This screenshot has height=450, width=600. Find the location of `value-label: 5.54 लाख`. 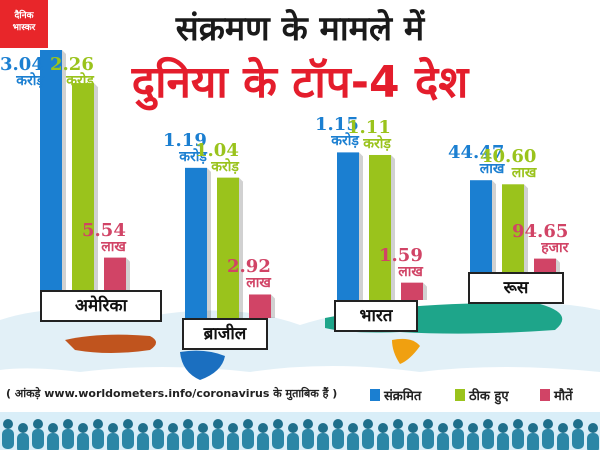

value-label: 5.54 लाख is located at coordinates (104, 237).